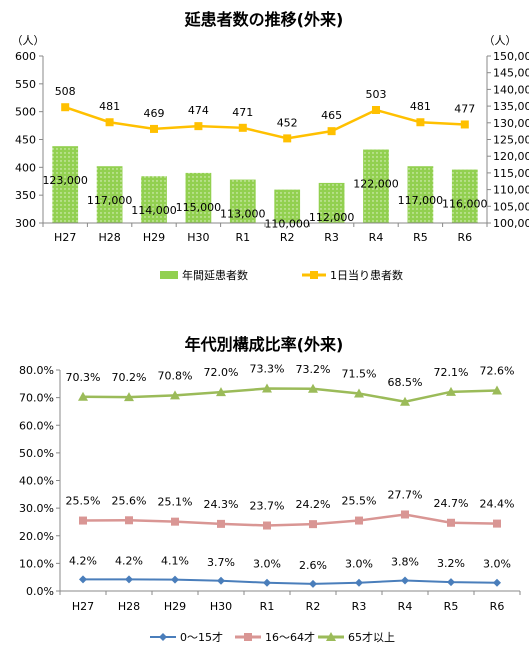 This screenshot has width=529, height=650. I want to click on chart2-data-label: 25.6%, so click(129, 500).